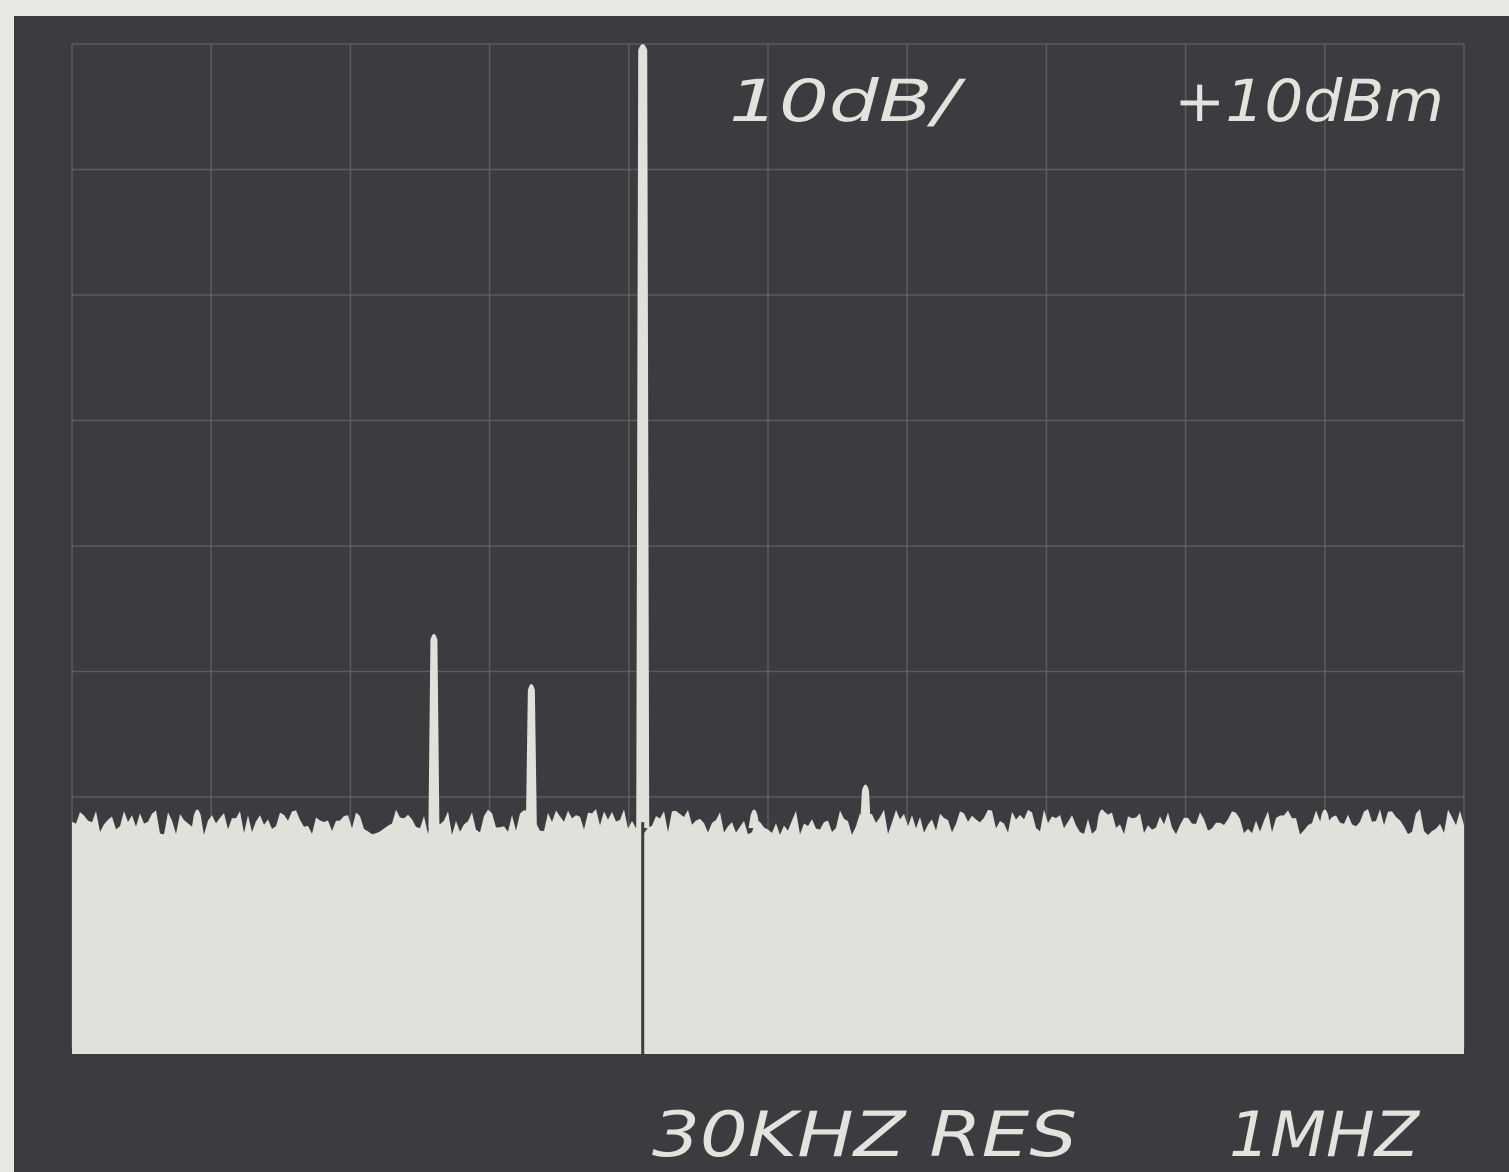 The width and height of the screenshot is (1509, 1172). What do you see at coordinates (847, 101) in the screenshot?
I see `scale-readout: 10dB/` at bounding box center [847, 101].